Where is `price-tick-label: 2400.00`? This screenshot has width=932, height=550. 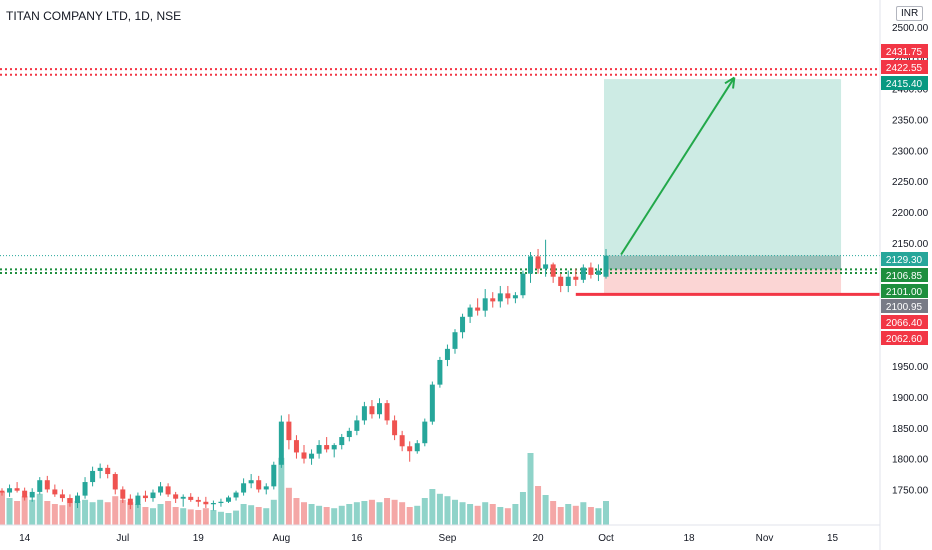
price-tick-label: 2400.00 is located at coordinates (910, 90).